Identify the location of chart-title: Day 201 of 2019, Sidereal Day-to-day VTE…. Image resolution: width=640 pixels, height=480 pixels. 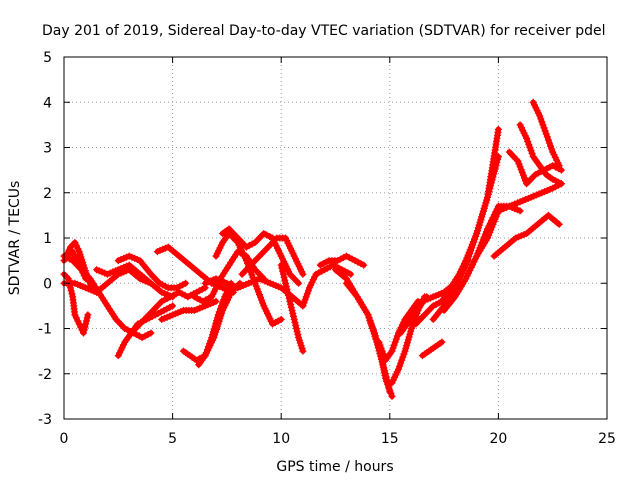
(324, 31).